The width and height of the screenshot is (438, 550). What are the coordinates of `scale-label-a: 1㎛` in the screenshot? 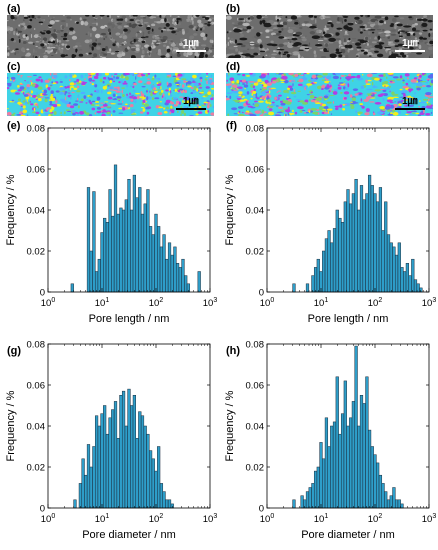 It's located at (191, 43).